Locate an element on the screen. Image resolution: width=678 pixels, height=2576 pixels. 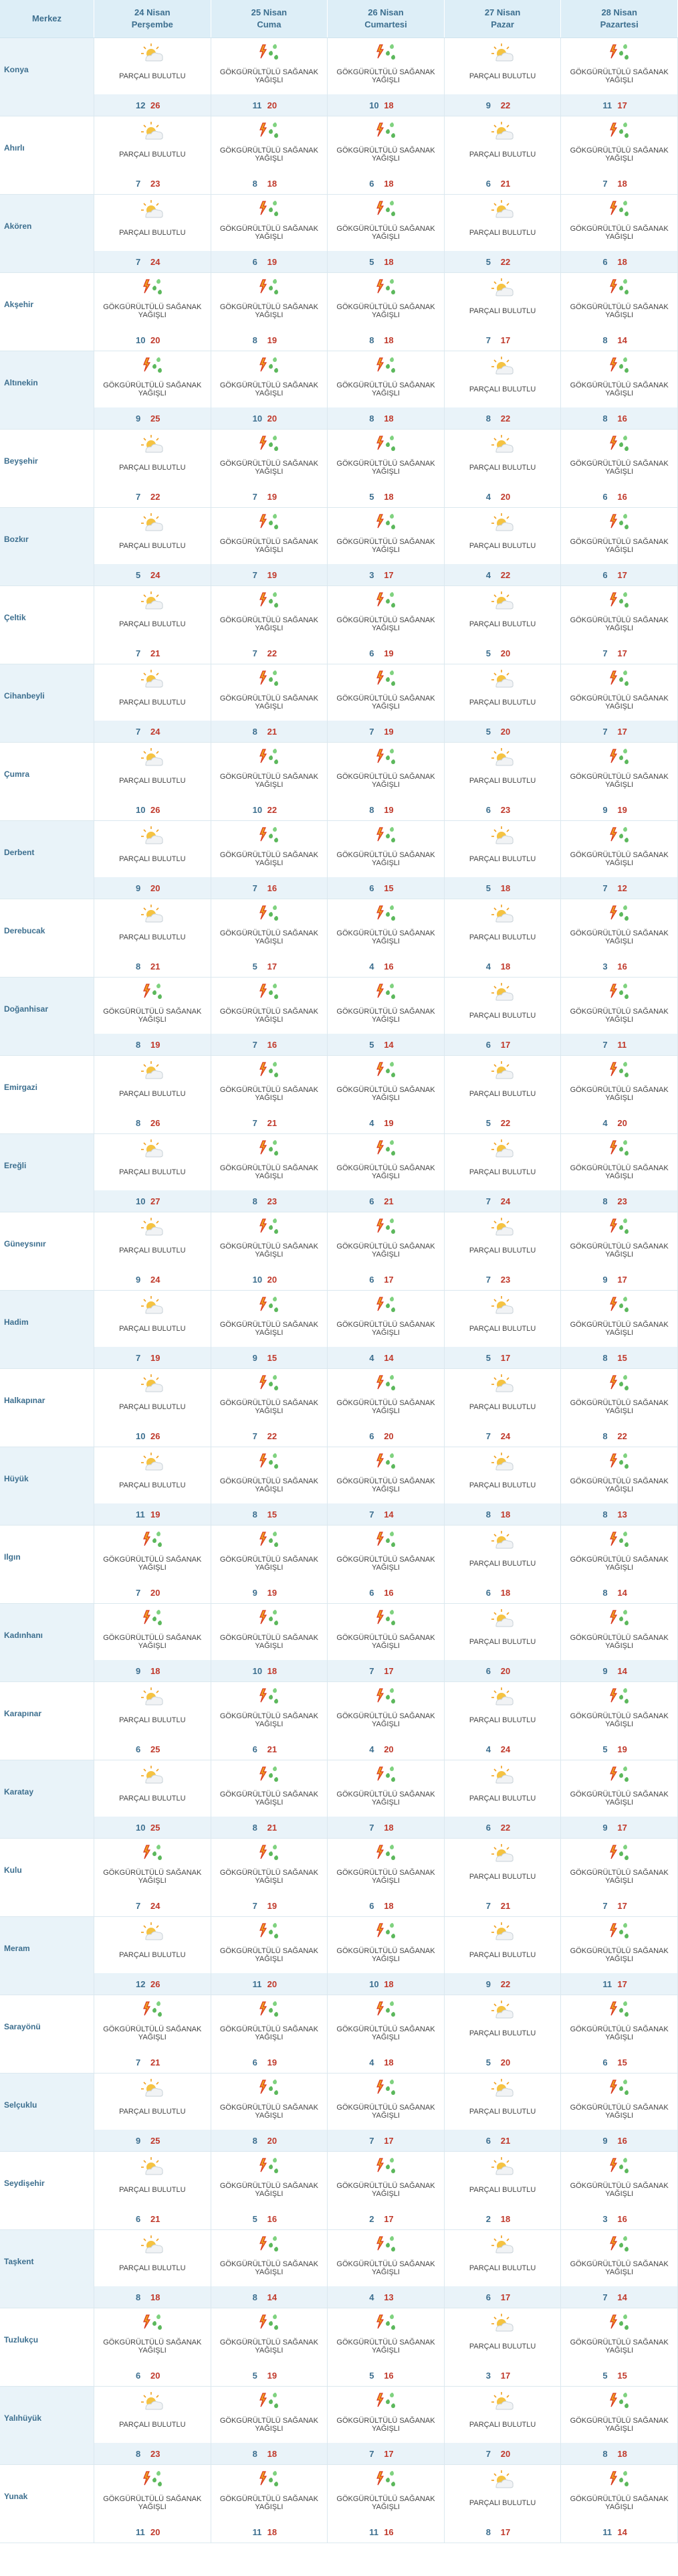
station-name: Karapınar is located at coordinates (47, 1721).